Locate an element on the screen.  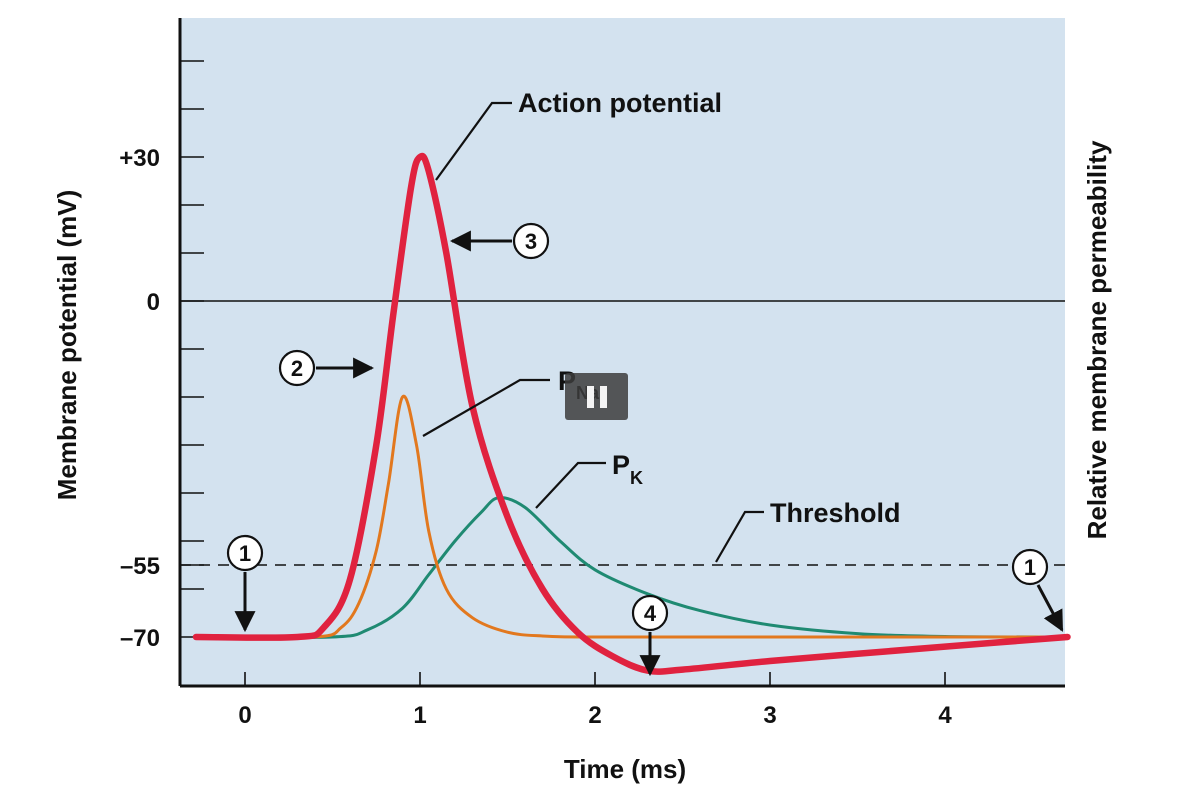
x-tick-label: 4 is located at coordinates (945, 715).